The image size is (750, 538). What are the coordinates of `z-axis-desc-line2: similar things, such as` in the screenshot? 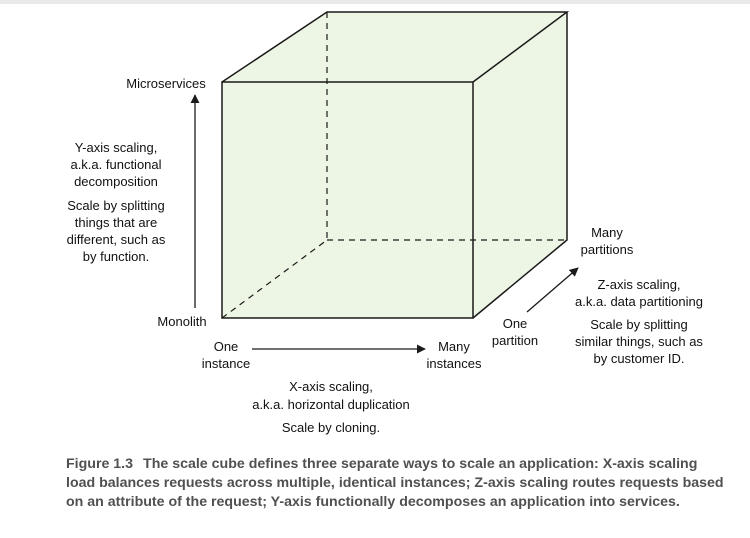 It's located at (639, 341).